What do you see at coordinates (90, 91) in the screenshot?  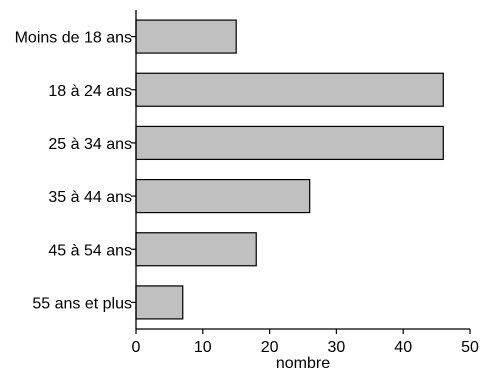 I see `y-tick-label: 18 à 24 ans` at bounding box center [90, 91].